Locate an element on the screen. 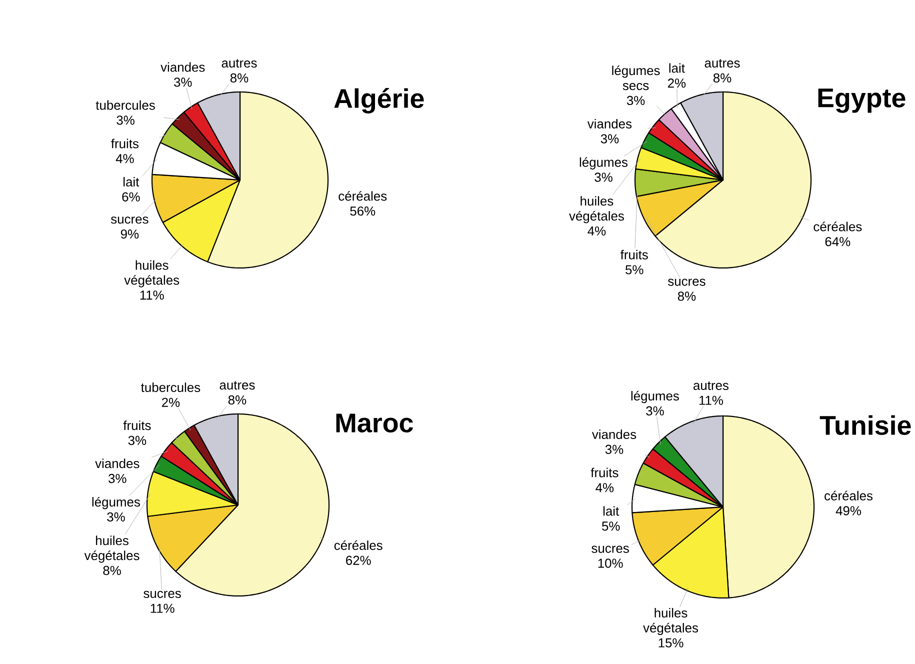 The image size is (915, 664). data-label: 15% is located at coordinates (671, 643).